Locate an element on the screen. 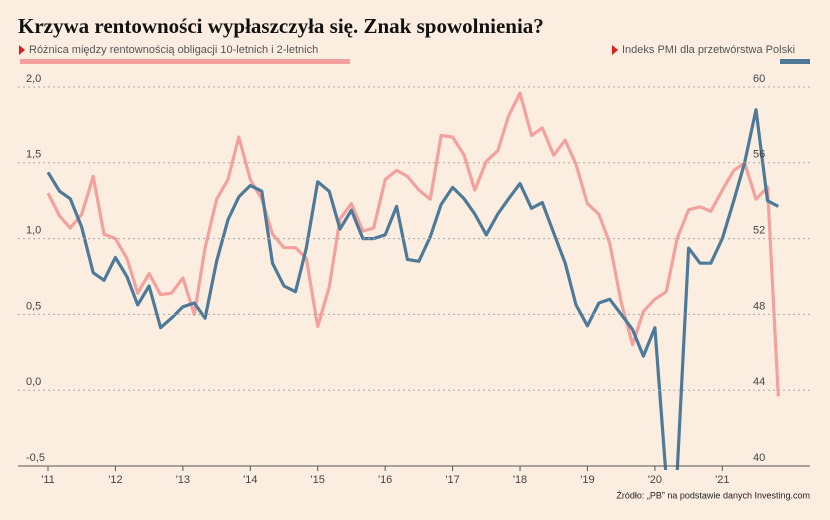 Image resolution: width=830 pixels, height=520 pixels. legend-swatch-left is located at coordinates (185, 61).